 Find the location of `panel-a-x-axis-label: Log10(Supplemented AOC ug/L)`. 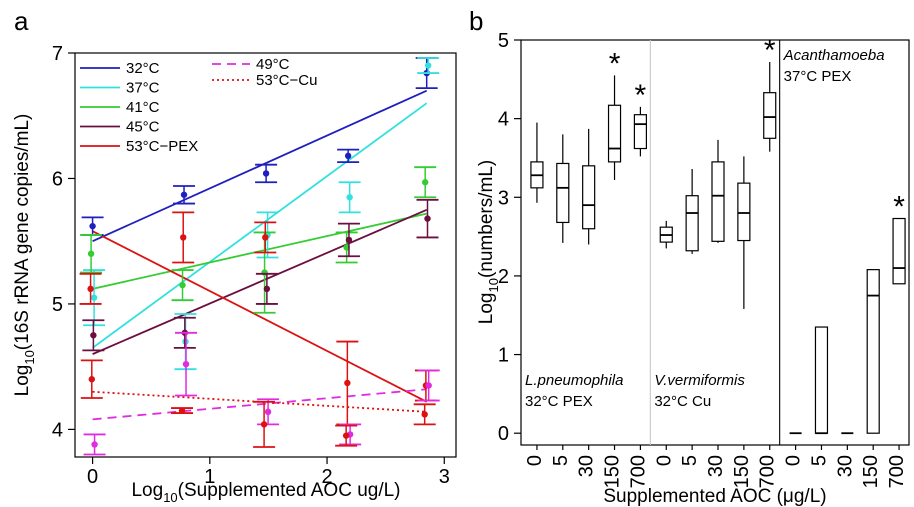

panel-a-x-axis-label: Log10(Supplemented AOC ug/L) is located at coordinates (265, 492).